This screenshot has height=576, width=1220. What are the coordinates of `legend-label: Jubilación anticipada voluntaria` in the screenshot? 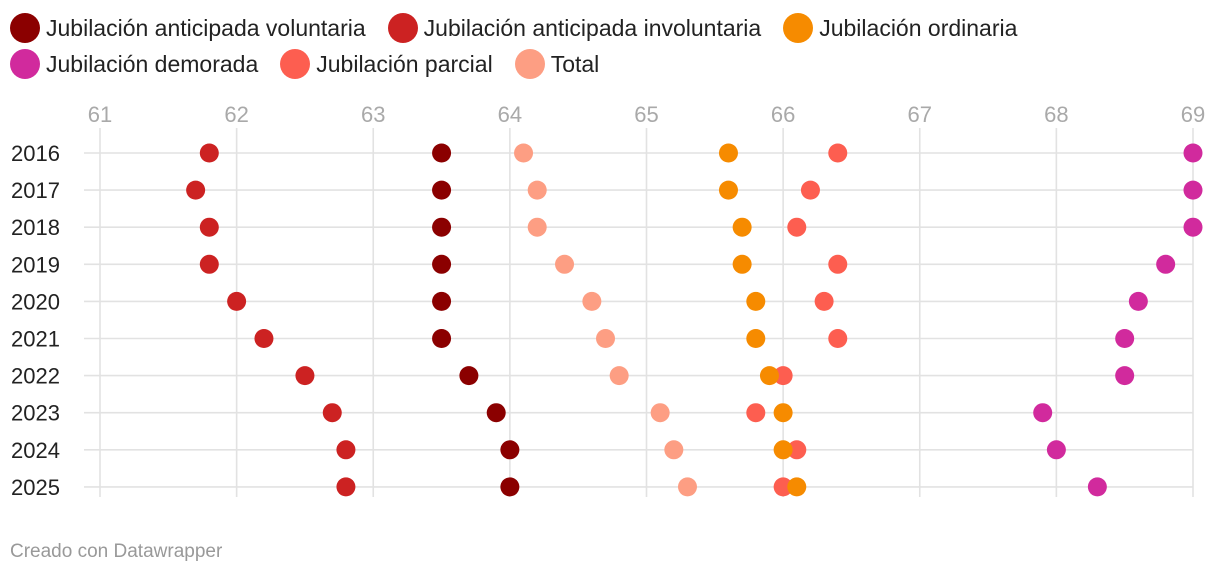 It's located at (206, 27).